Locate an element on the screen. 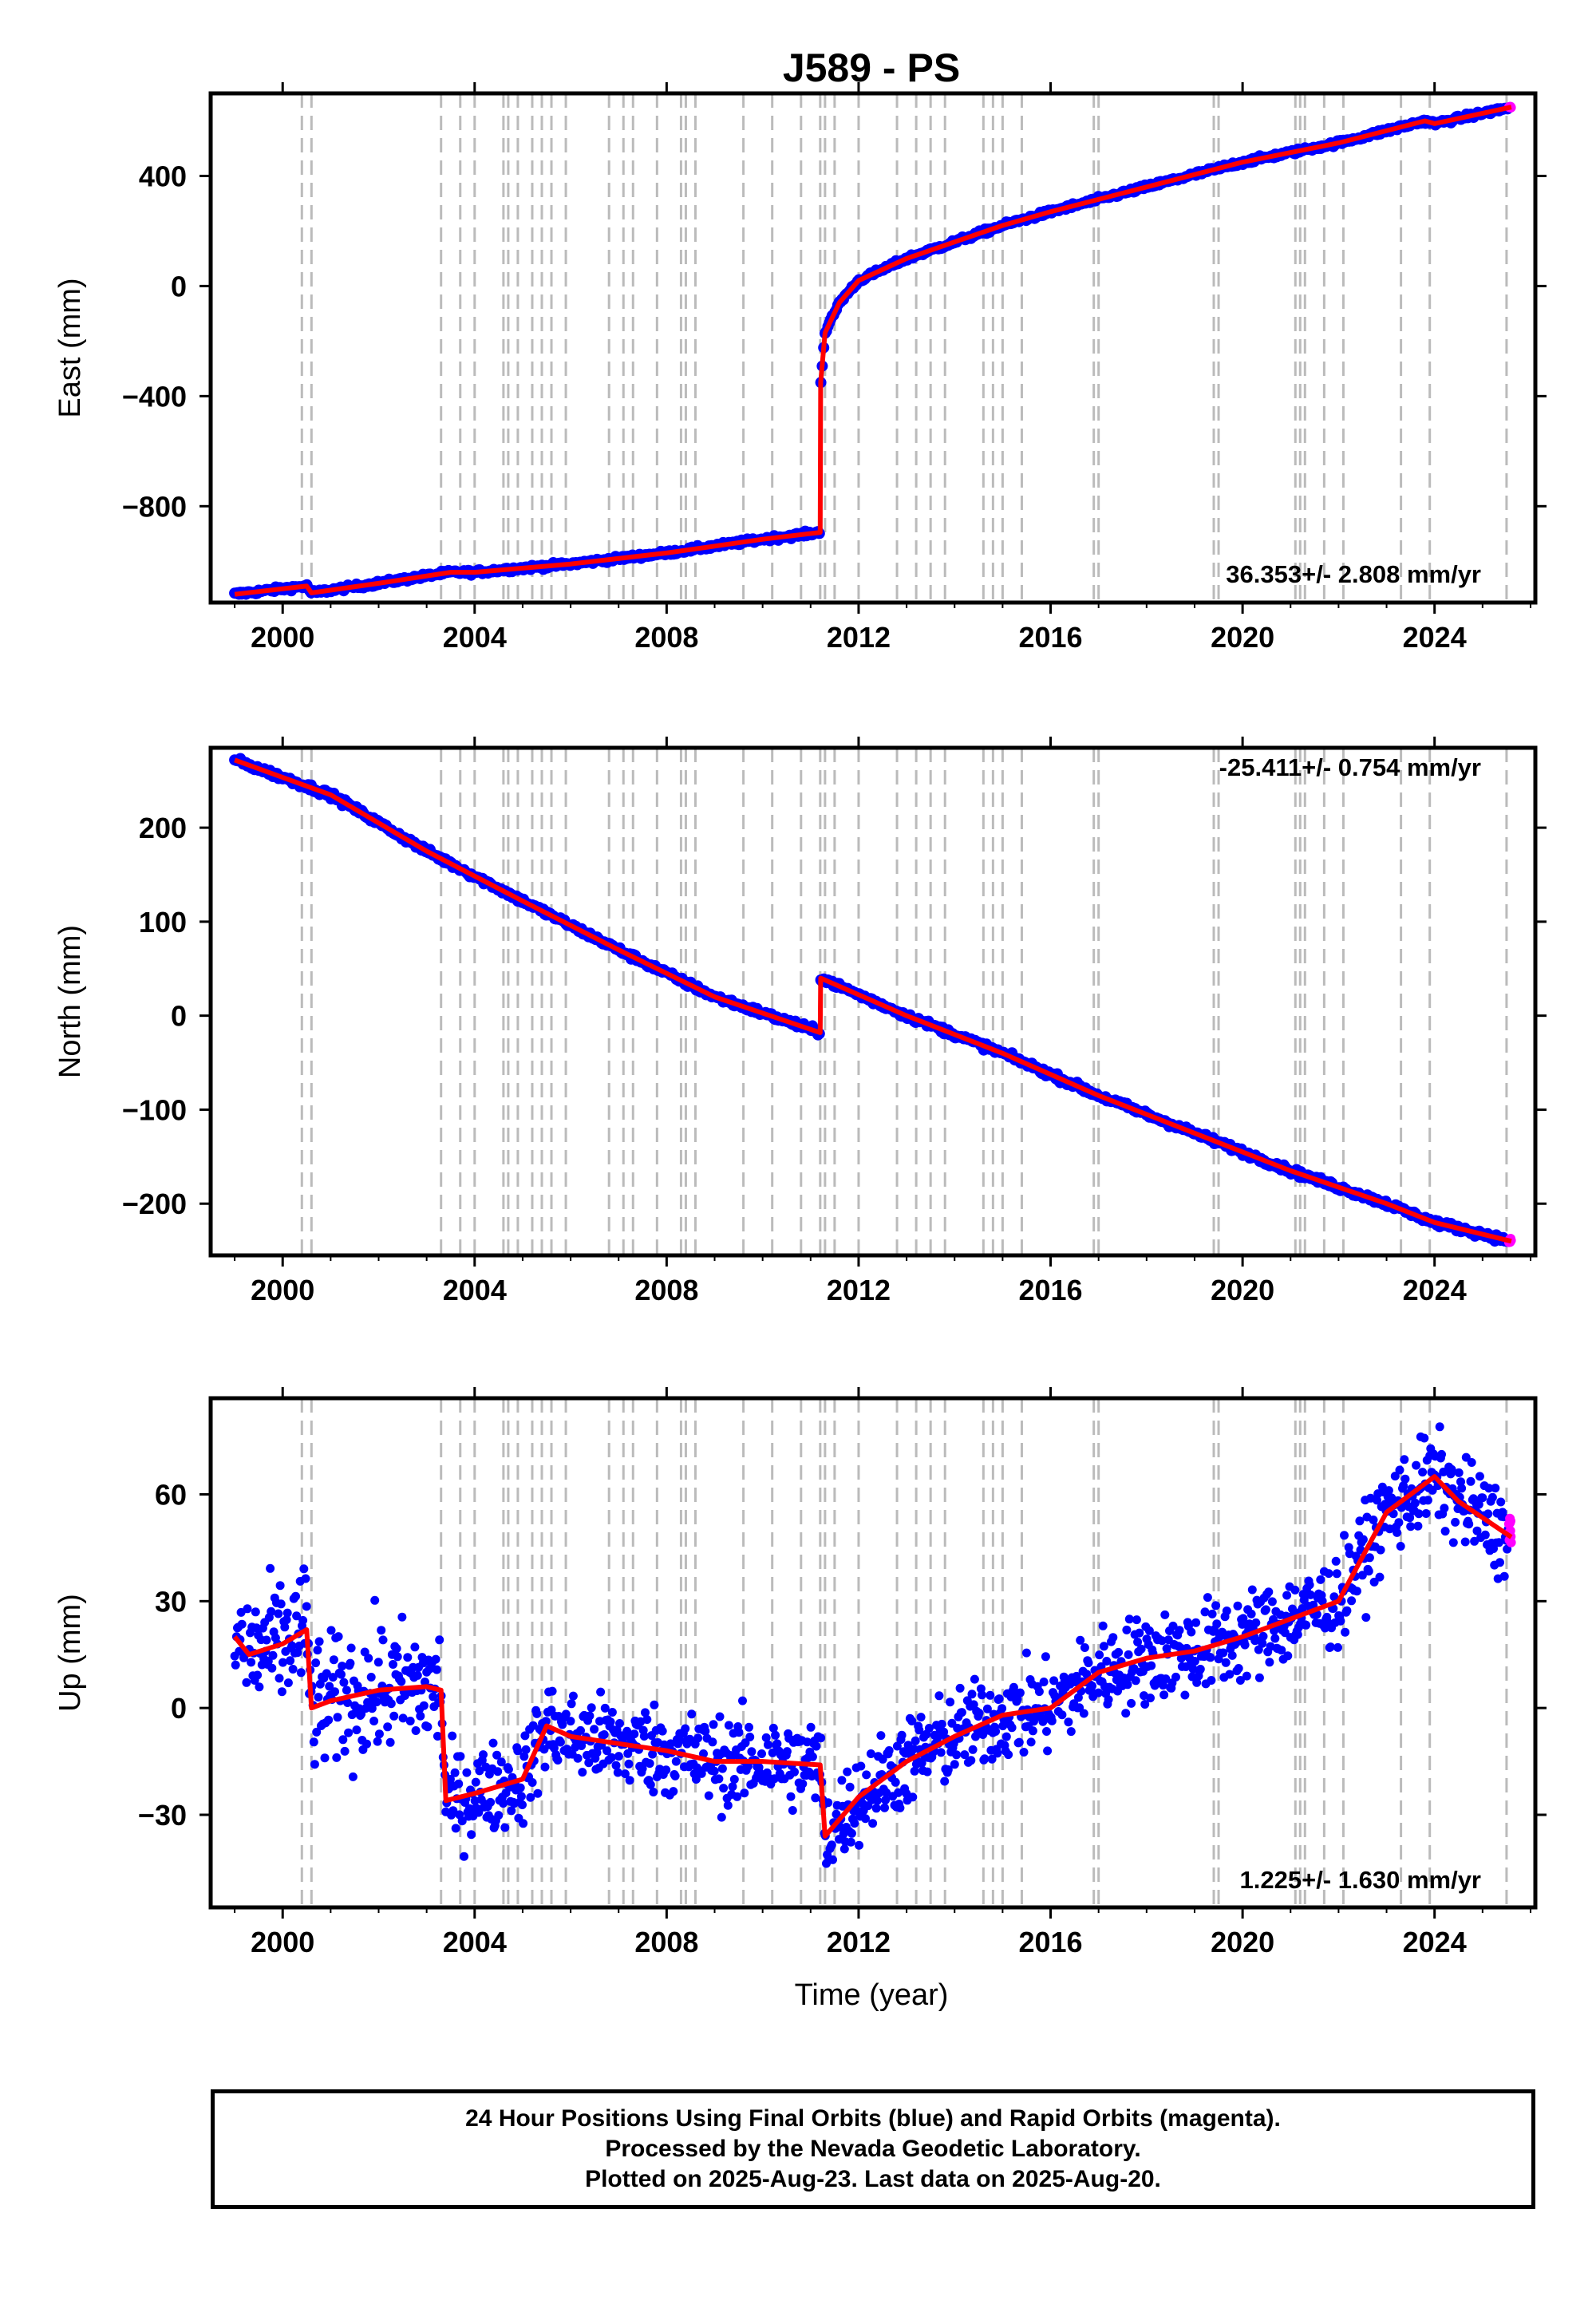 This screenshot has width=1596, height=2316. rapid-data-point is located at coordinates (1511, 1542).